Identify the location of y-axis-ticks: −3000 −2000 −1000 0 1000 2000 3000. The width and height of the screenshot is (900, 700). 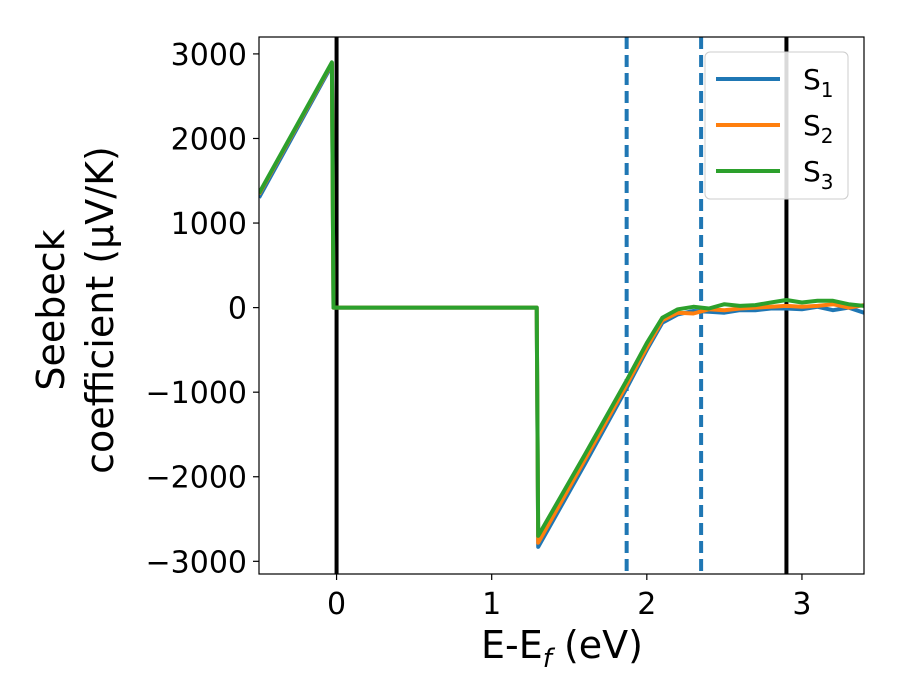
(202, 309).